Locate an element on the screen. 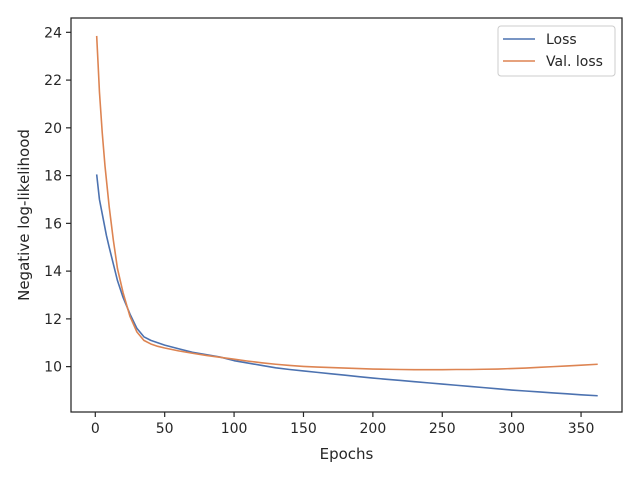 The image size is (640, 480). legend-label-0: Loss is located at coordinates (561, 40).